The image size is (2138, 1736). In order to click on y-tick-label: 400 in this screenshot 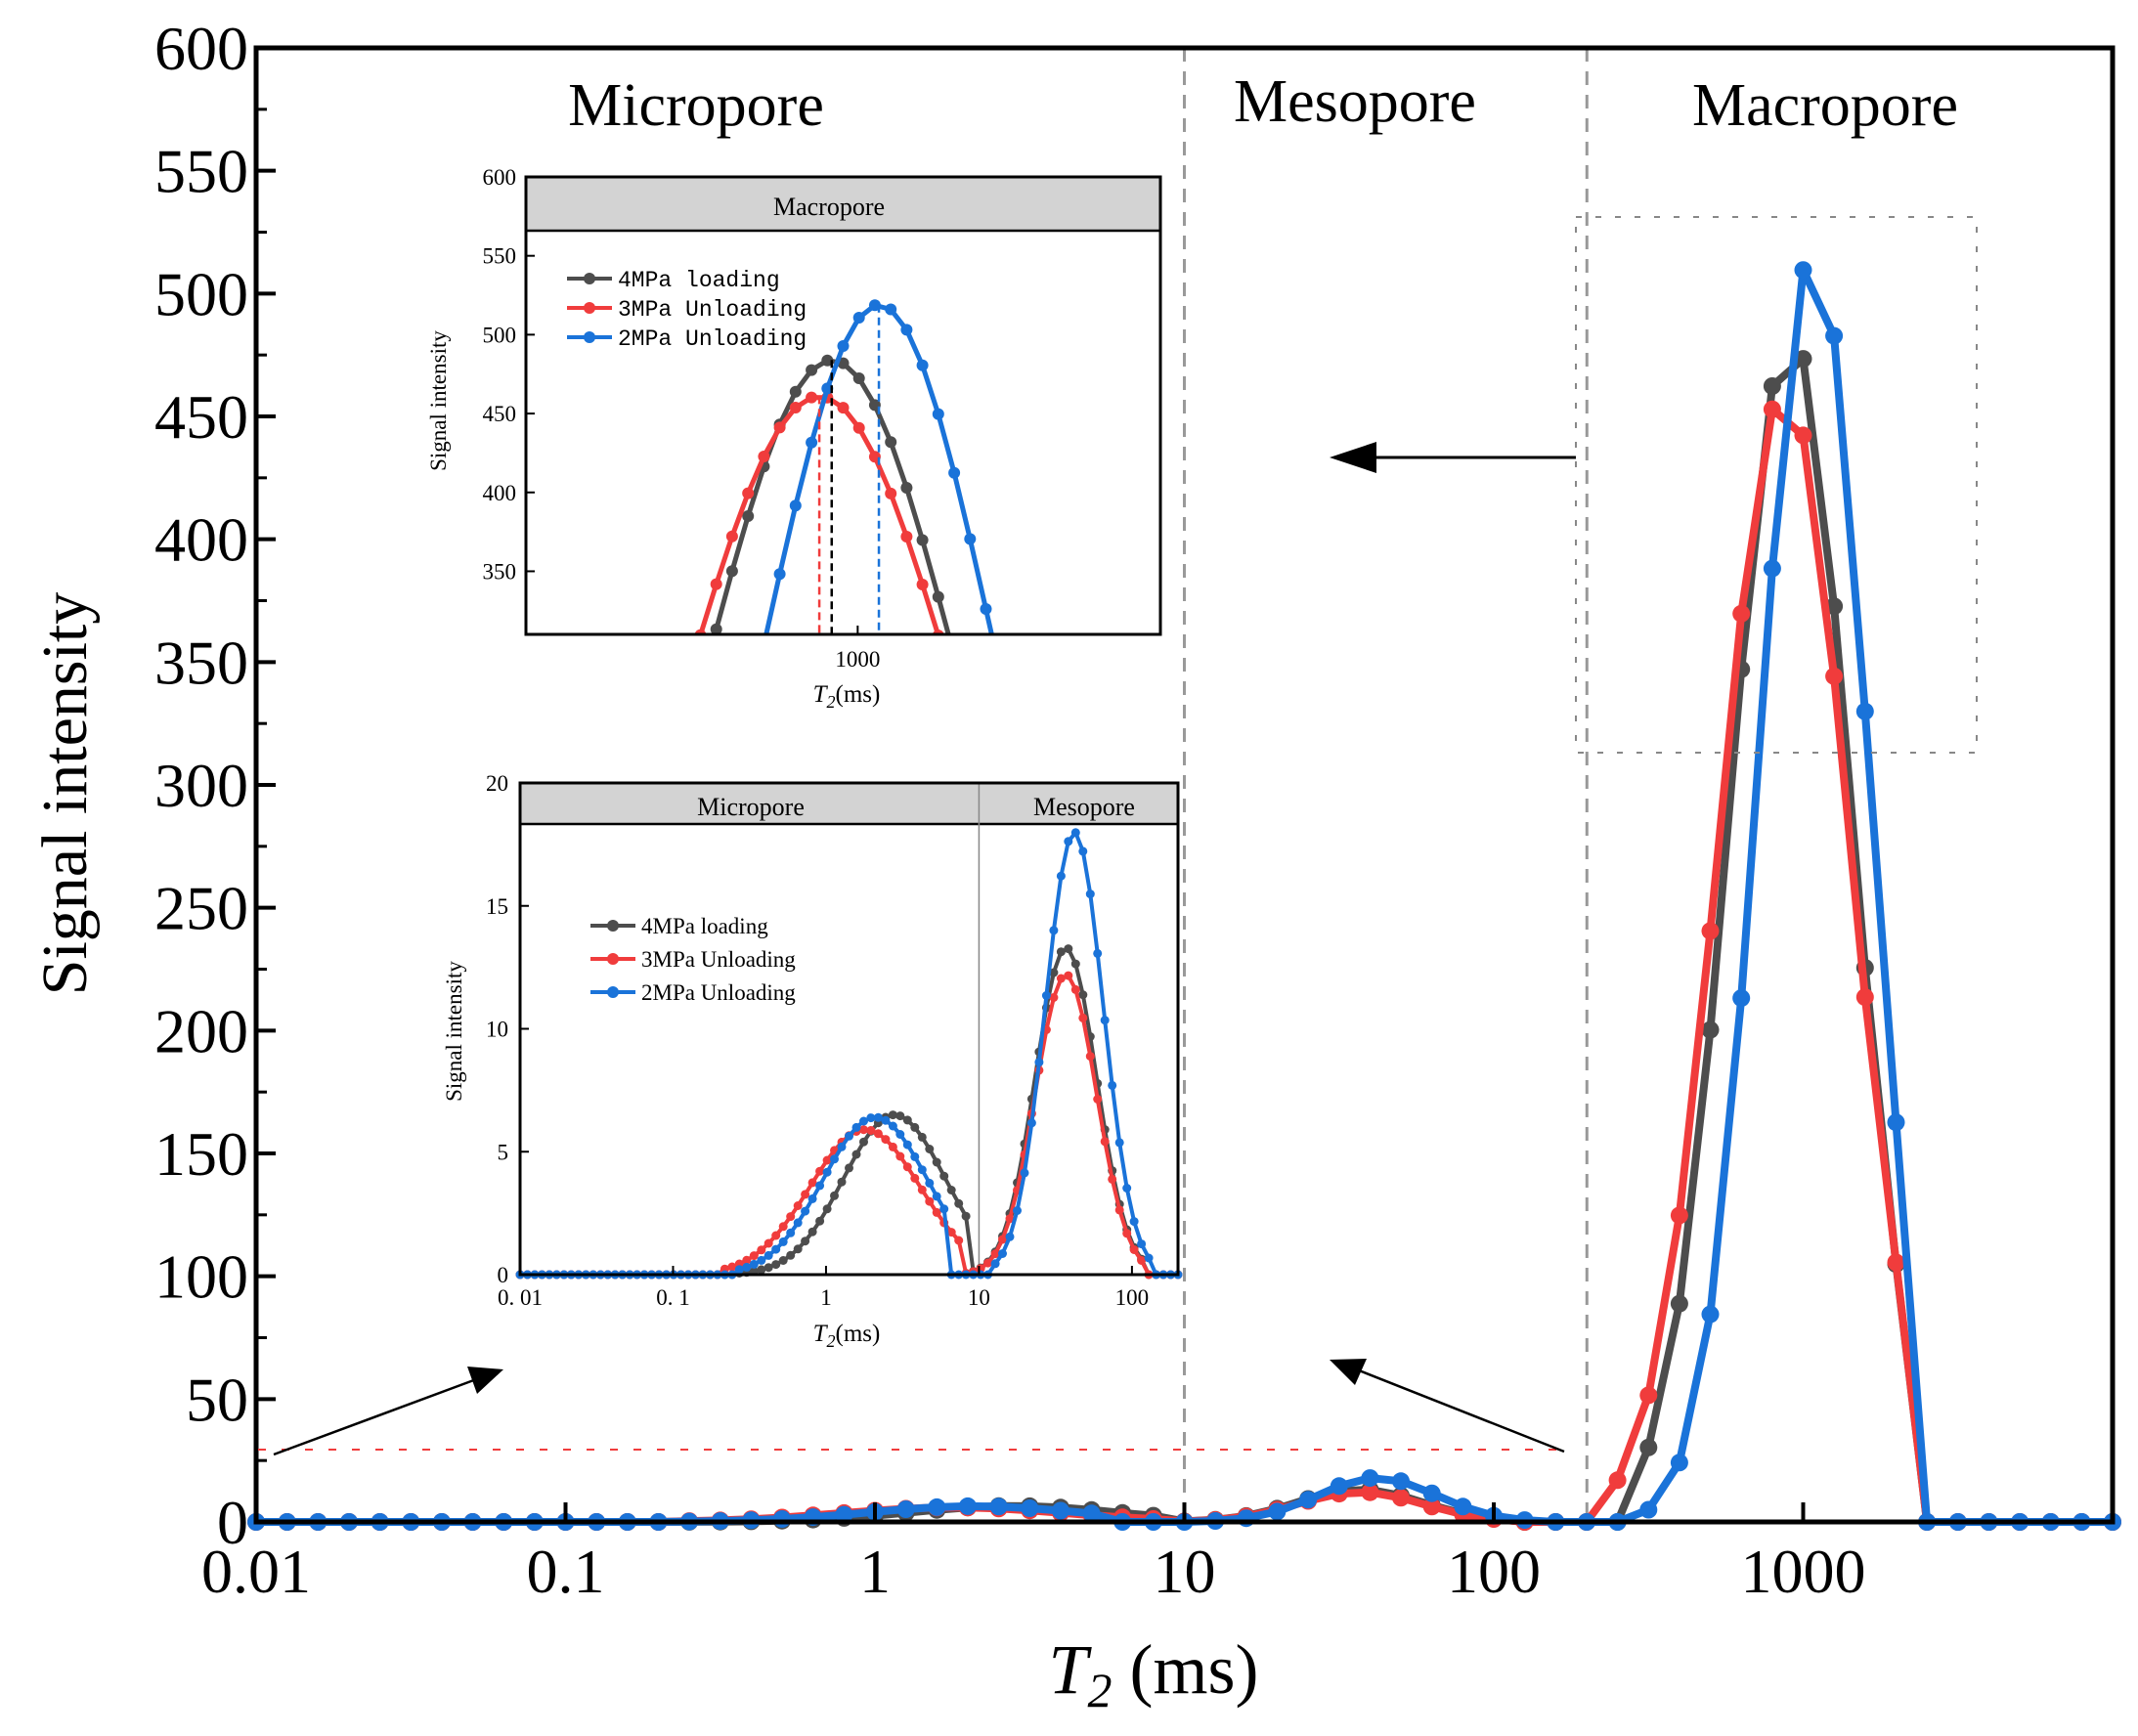, I will do `click(201, 540)`.